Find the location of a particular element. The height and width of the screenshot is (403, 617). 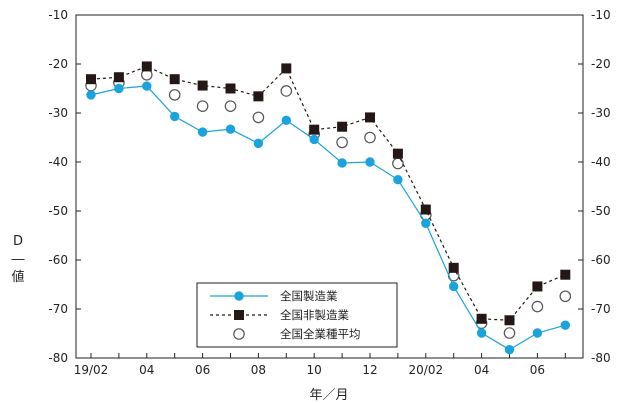

x-axis-ticks: 19/02 04 06 08 10 12 20/02 04 06 is located at coordinates (320, 365).